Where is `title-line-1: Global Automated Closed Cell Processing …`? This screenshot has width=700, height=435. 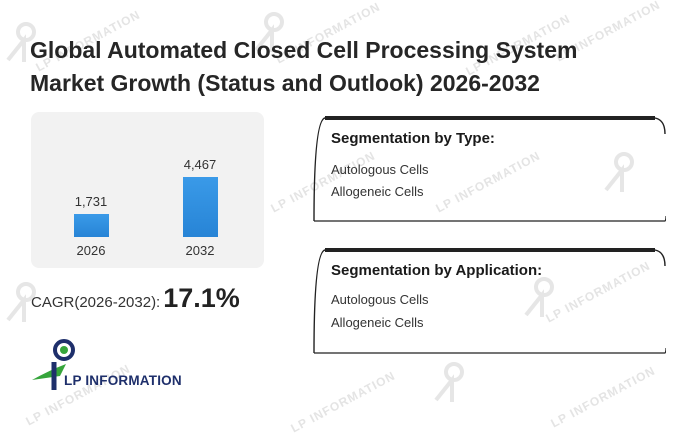
title-line-1: Global Automated Closed Cell Processing … is located at coordinates (304, 50).